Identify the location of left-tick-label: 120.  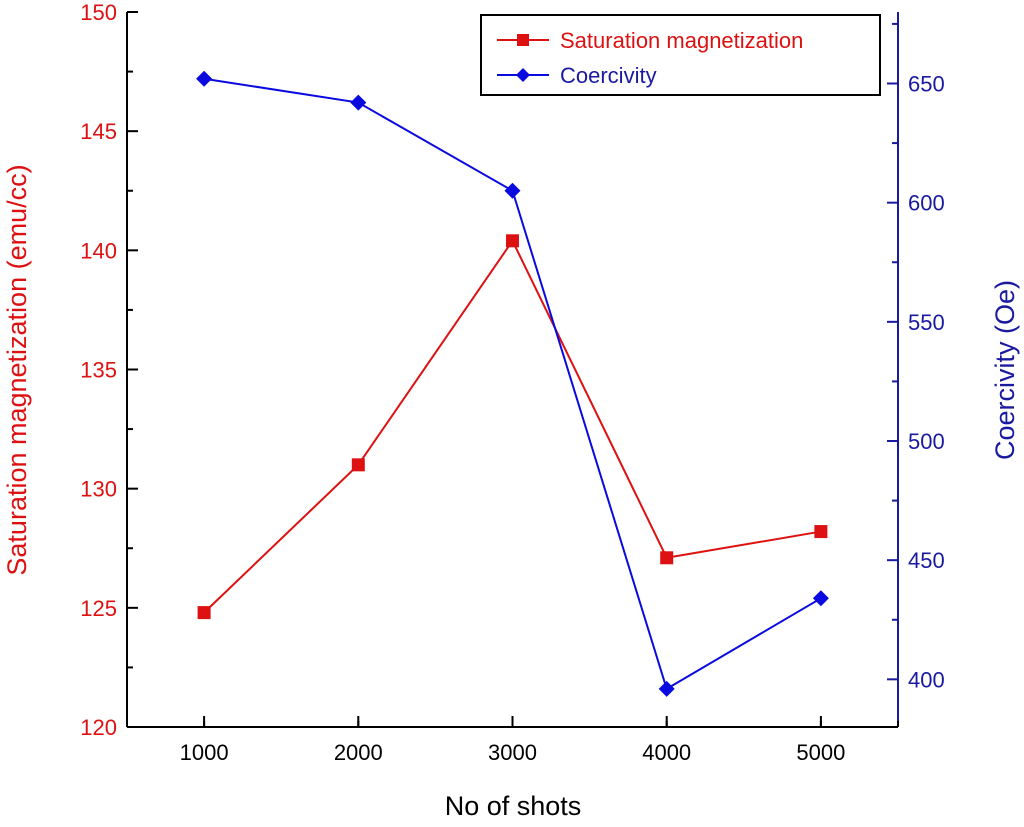
(98, 727).